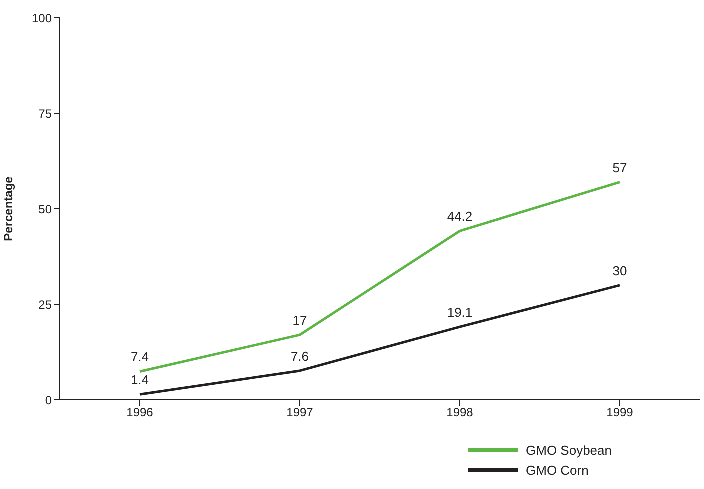 Image resolution: width=704 pixels, height=489 pixels. What do you see at coordinates (140, 380) in the screenshot?
I see `data-label: 1.4` at bounding box center [140, 380].